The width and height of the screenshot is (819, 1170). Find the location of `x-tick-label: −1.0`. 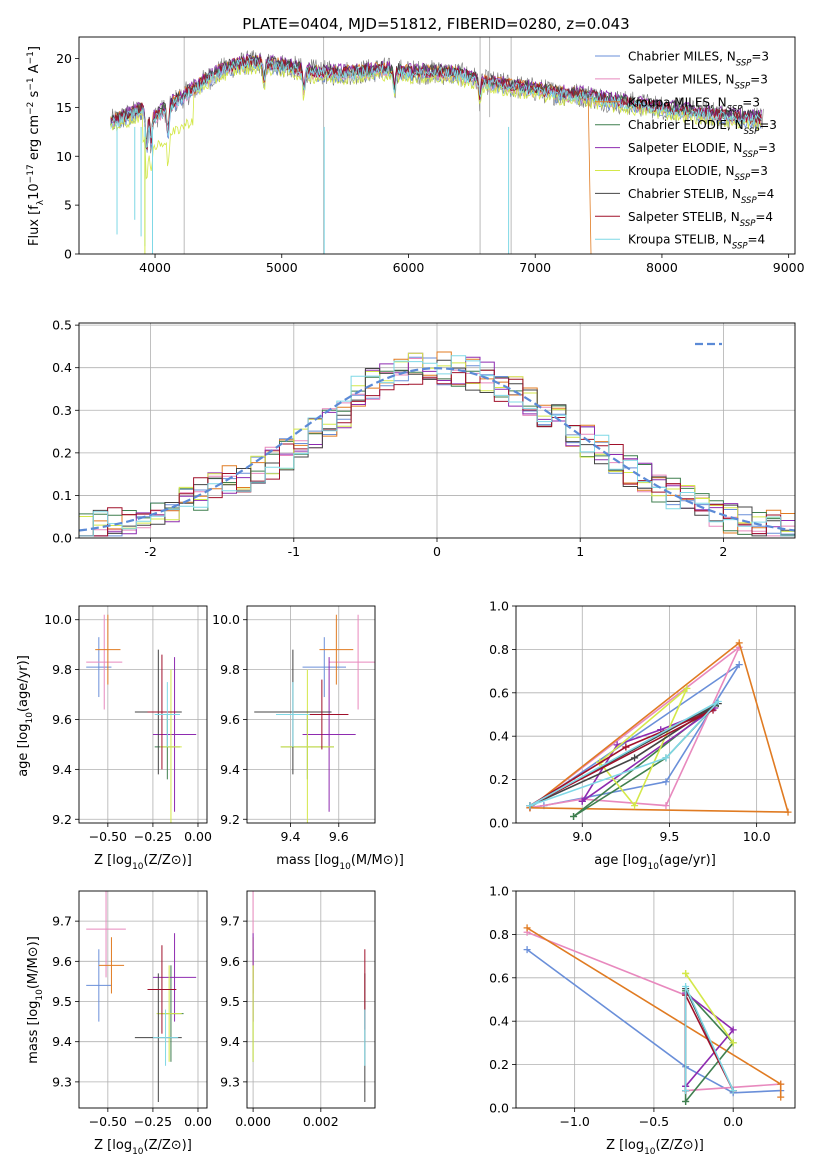

x-tick-label: −1.0 is located at coordinates (574, 1121).